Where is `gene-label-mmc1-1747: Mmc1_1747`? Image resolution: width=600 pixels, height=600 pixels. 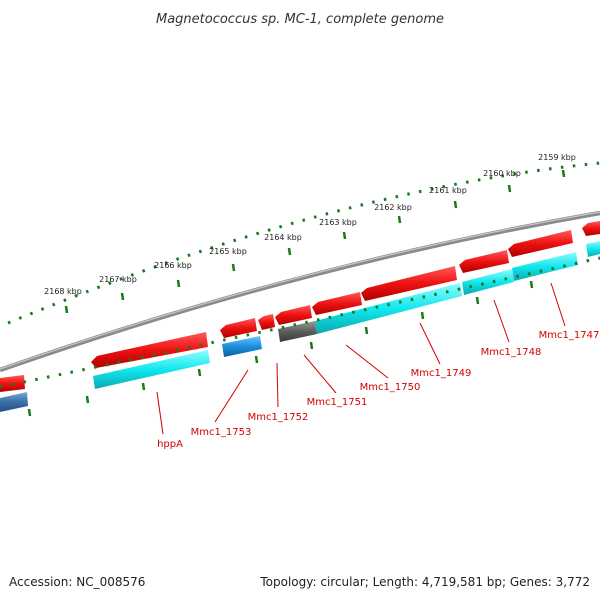 gene-label-mmc1-1747: Mmc1_1747 is located at coordinates (569, 335).